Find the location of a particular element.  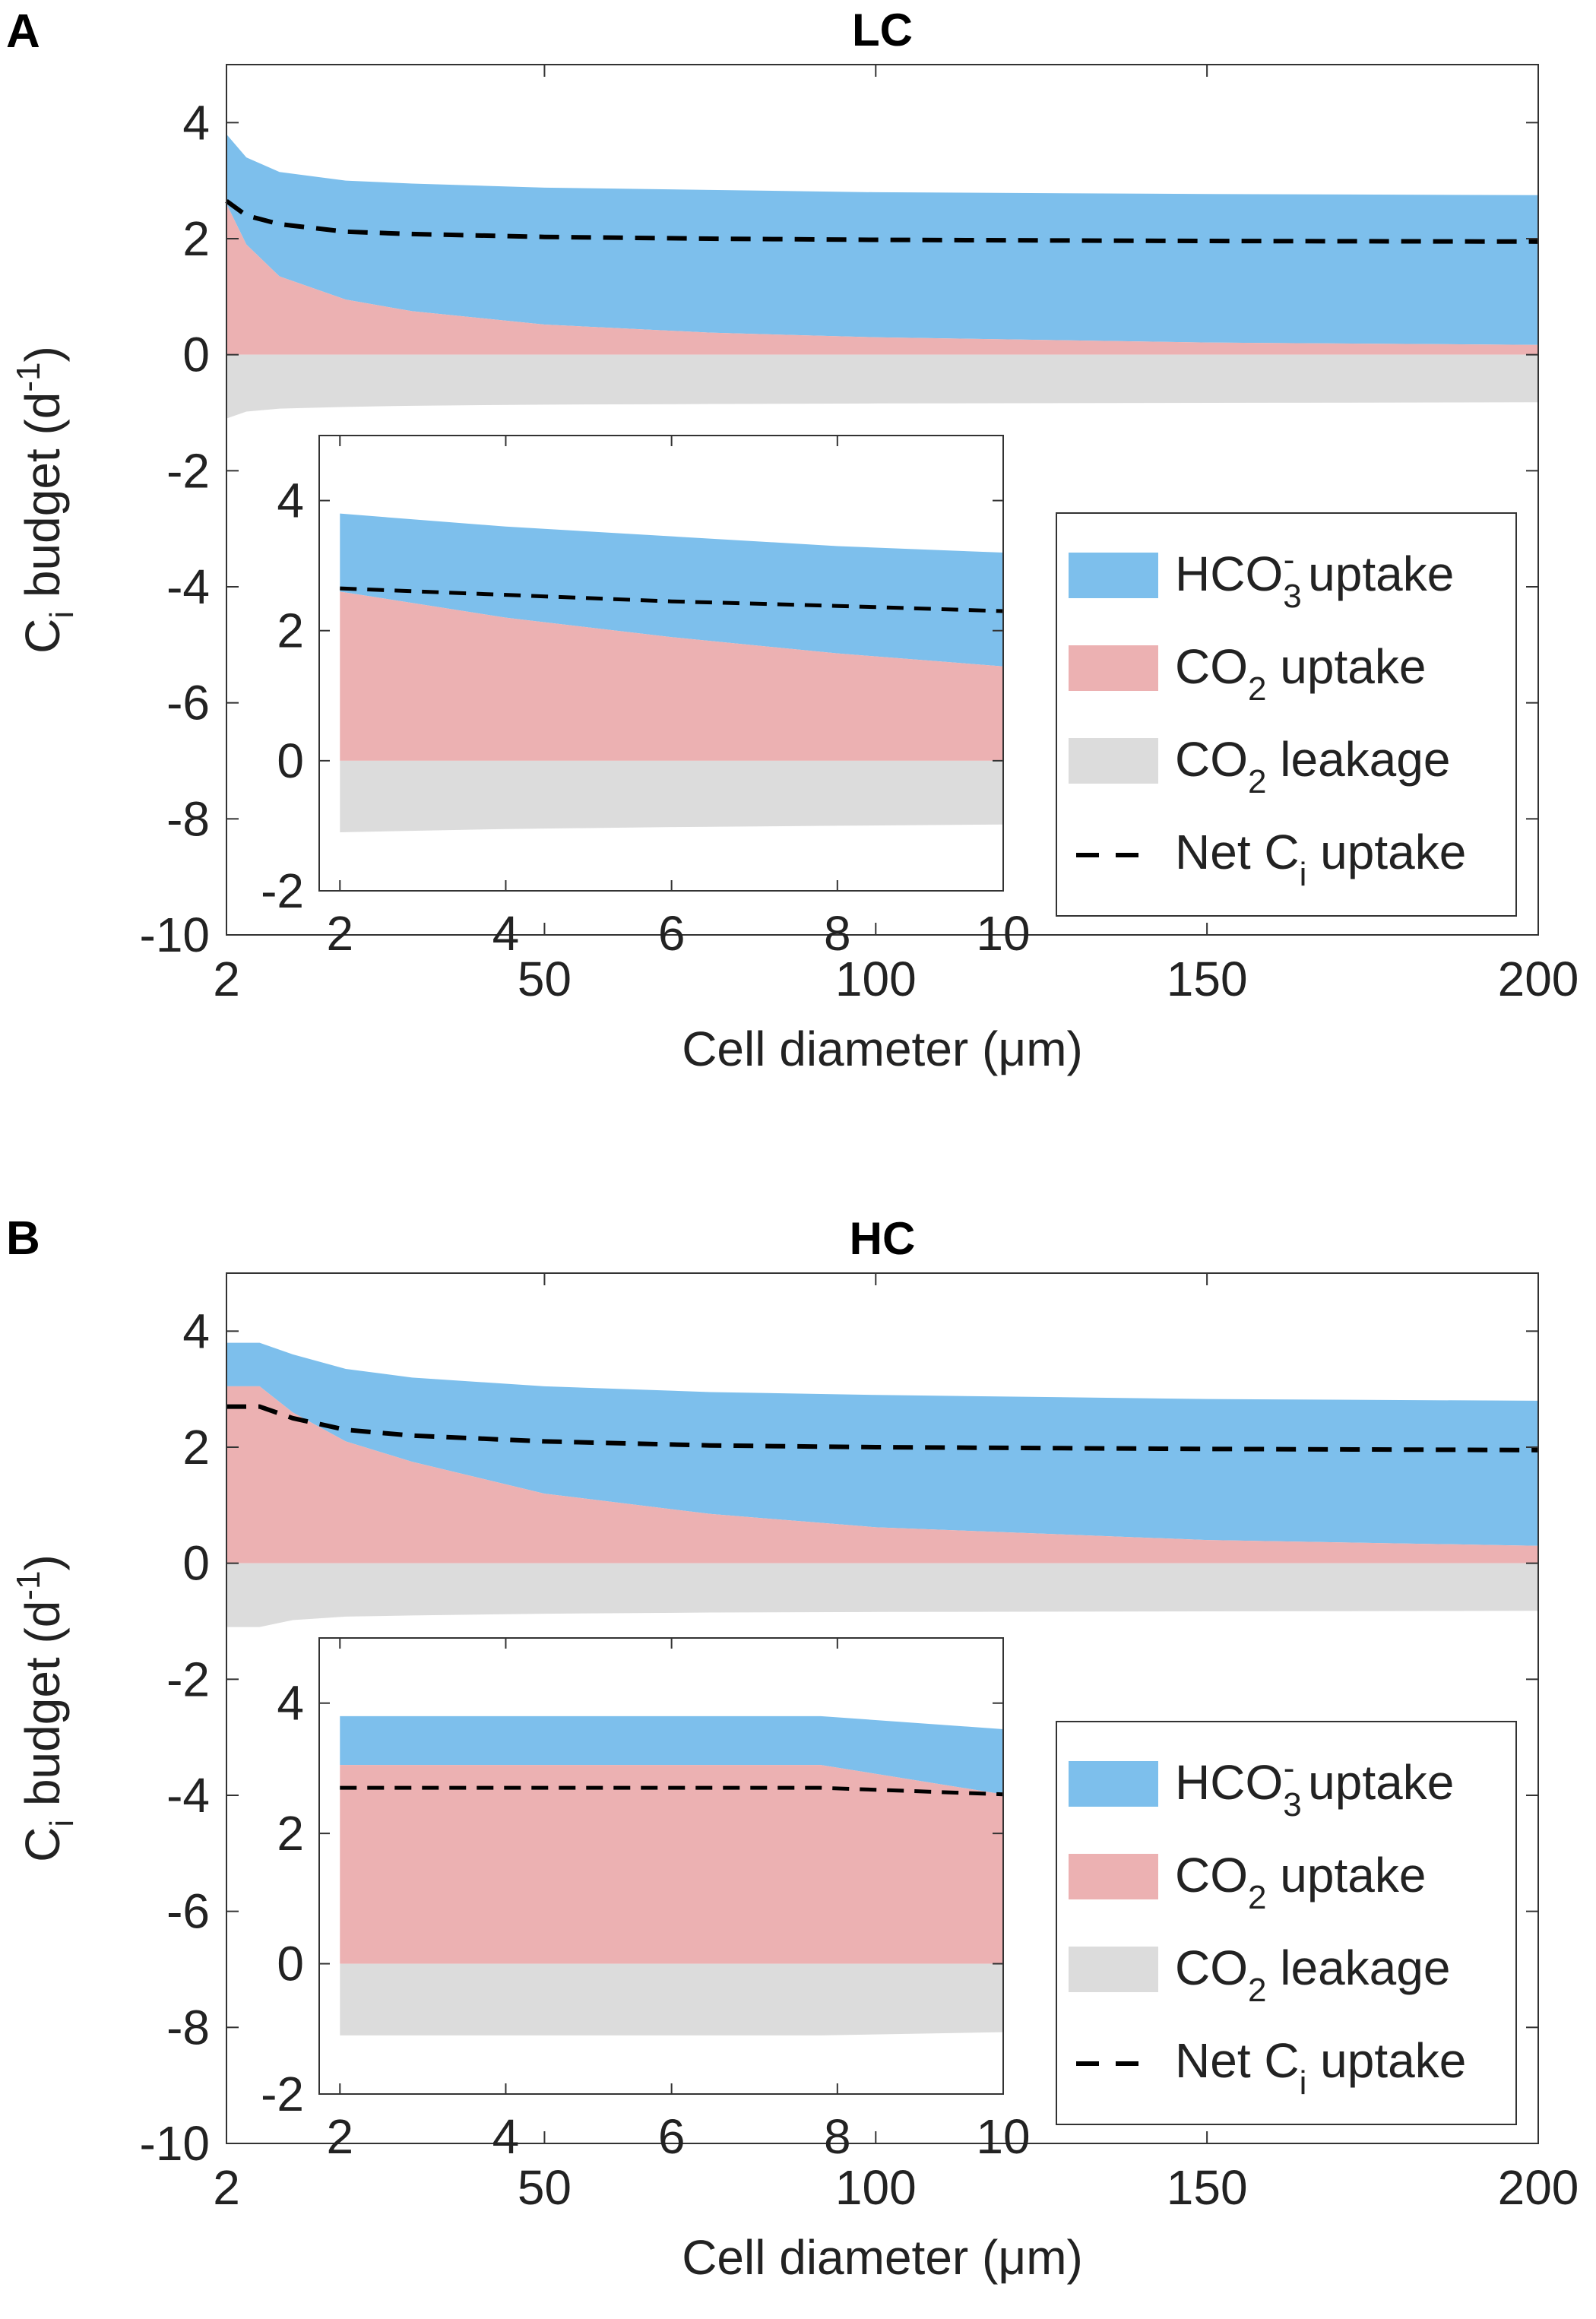

x-tick-label: 200 is located at coordinates (1539, 979).